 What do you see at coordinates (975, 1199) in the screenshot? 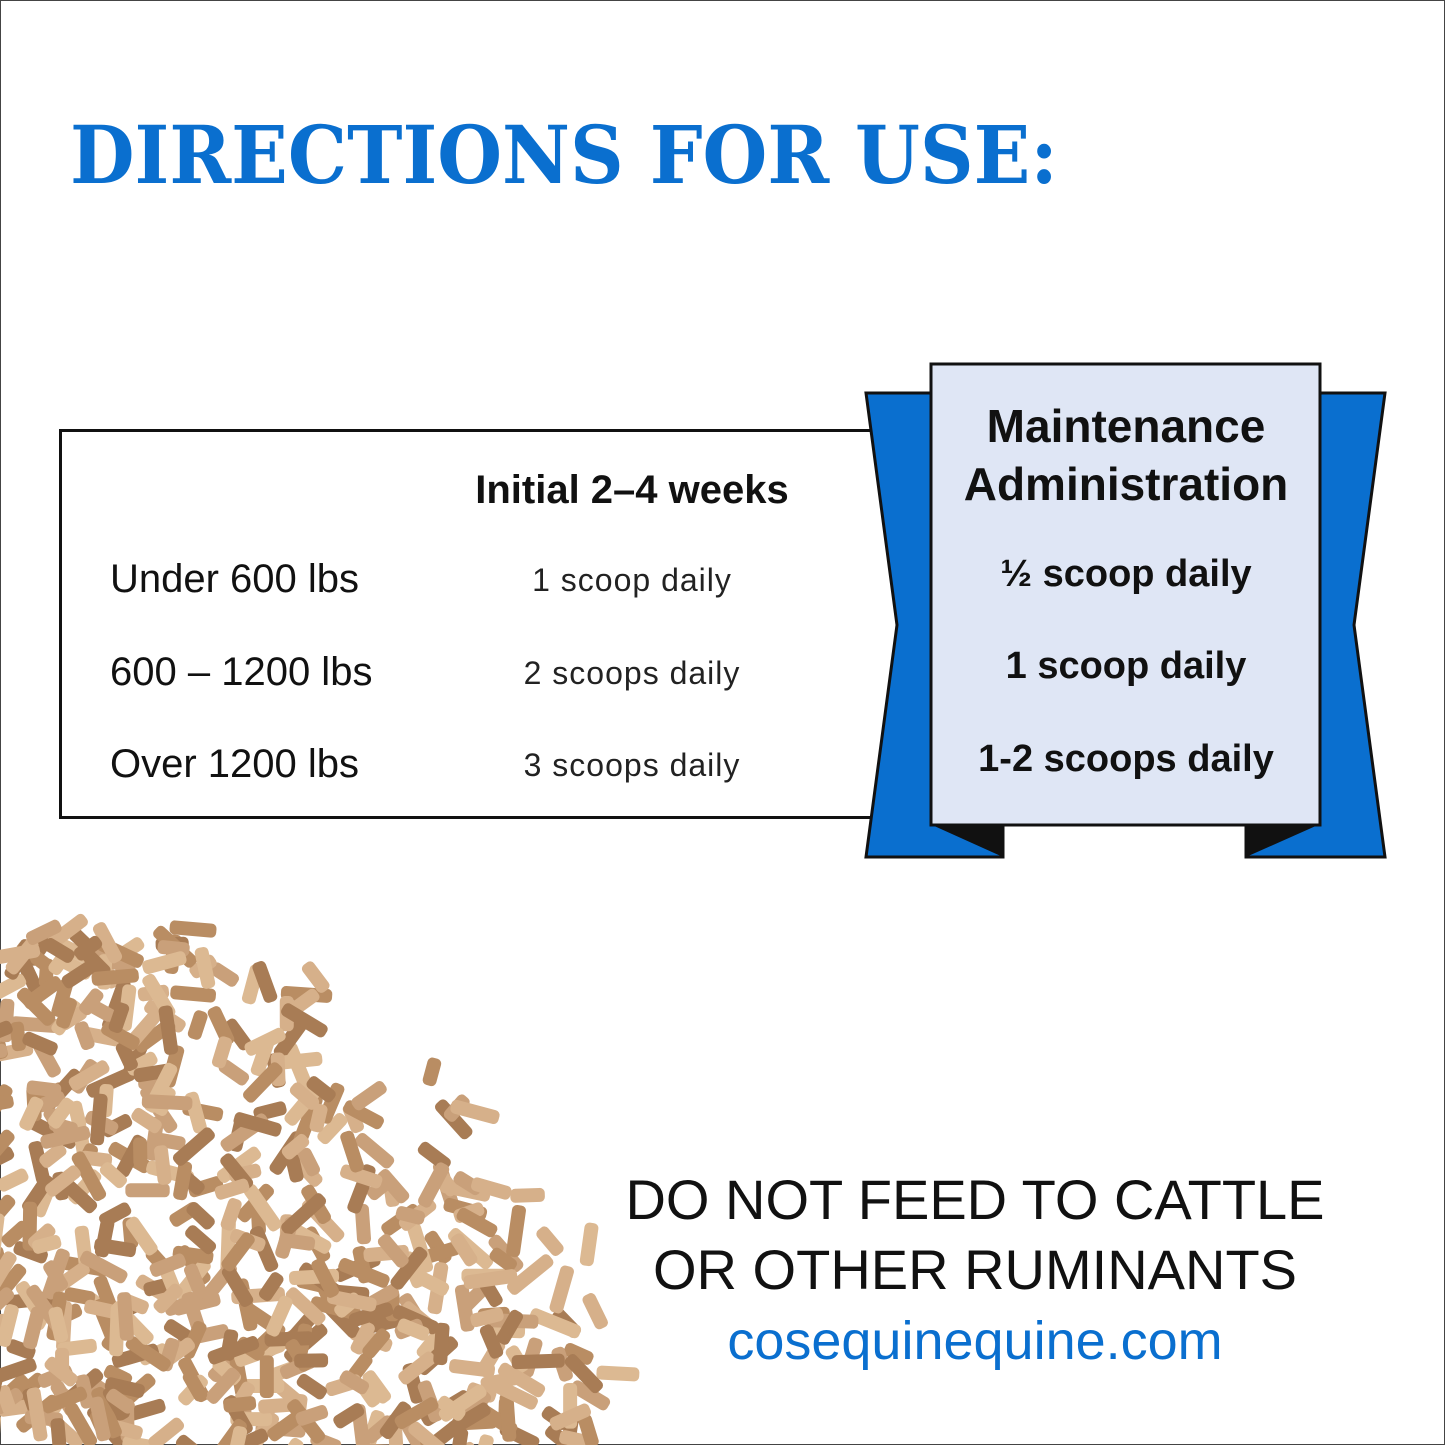
I see `warning-line-1: DO NOT FEED TO CATTLE` at bounding box center [975, 1199].